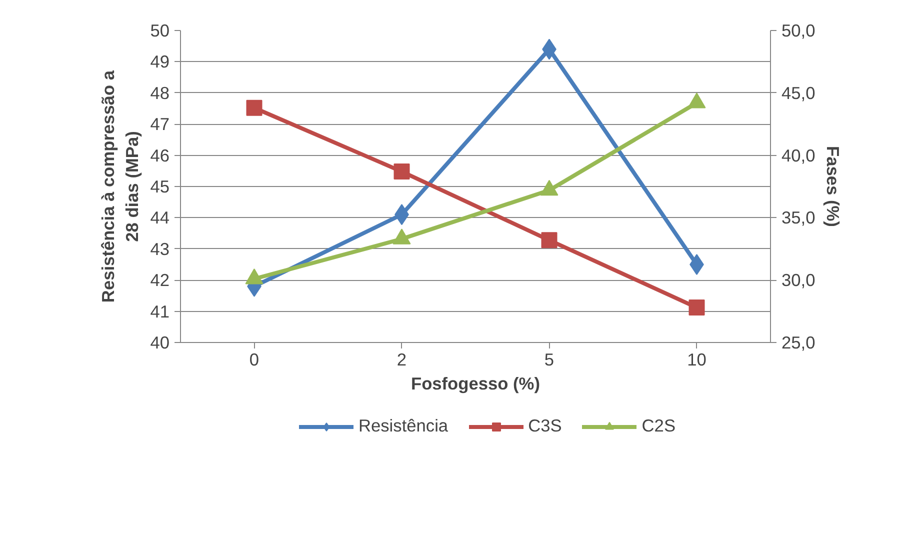  What do you see at coordinates (696, 360) in the screenshot?
I see `x-tick-label: 10` at bounding box center [696, 360].